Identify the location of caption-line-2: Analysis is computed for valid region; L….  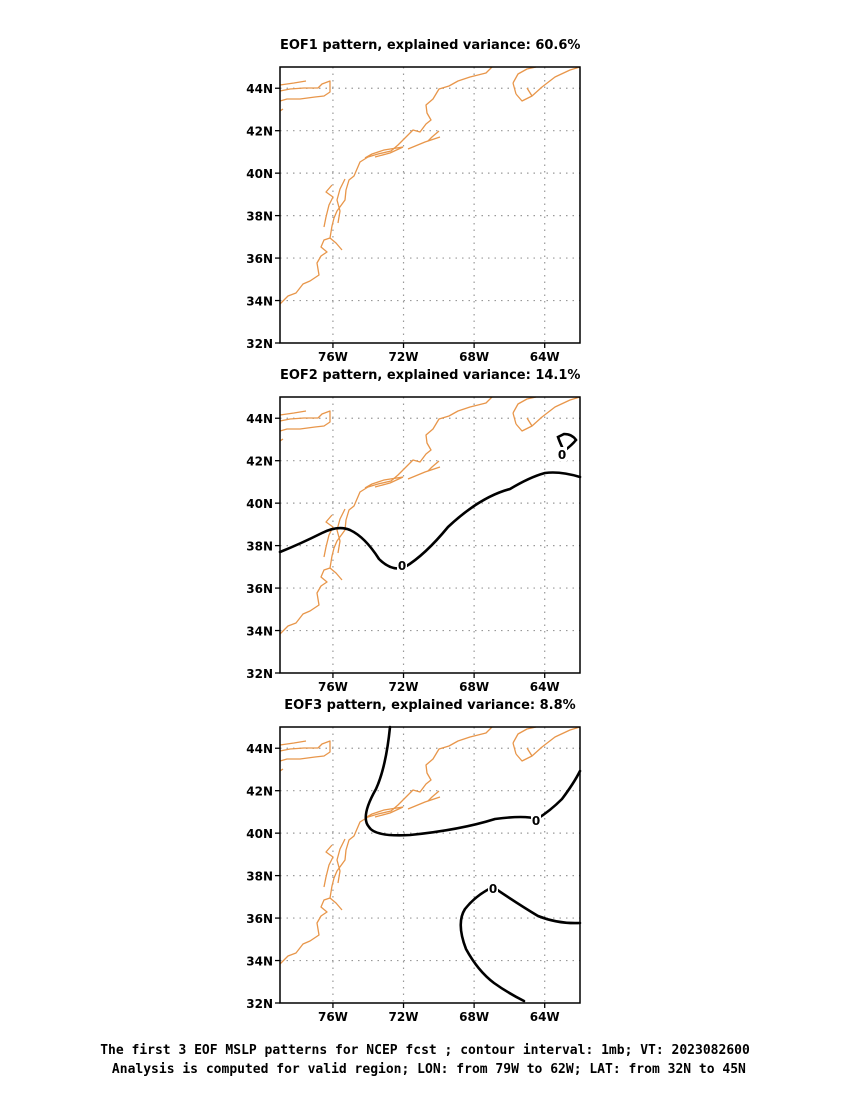
(425, 1069).